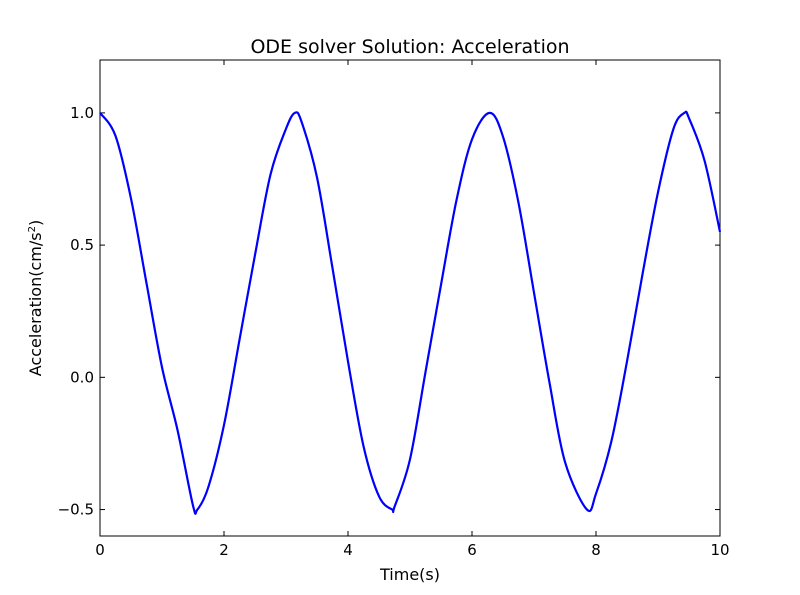 The image size is (800, 595). What do you see at coordinates (596, 550) in the screenshot?
I see `x-tick-label: 8` at bounding box center [596, 550].